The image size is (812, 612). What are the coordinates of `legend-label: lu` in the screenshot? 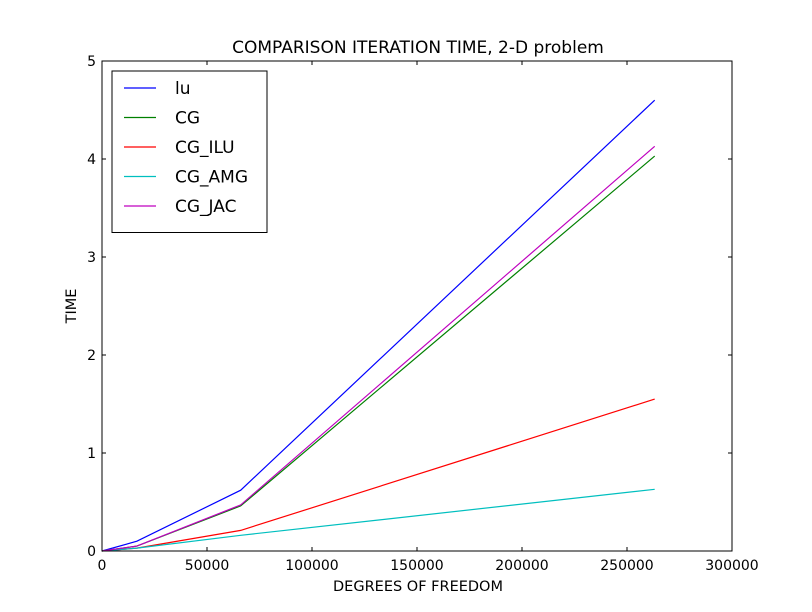 It's located at (183, 89).